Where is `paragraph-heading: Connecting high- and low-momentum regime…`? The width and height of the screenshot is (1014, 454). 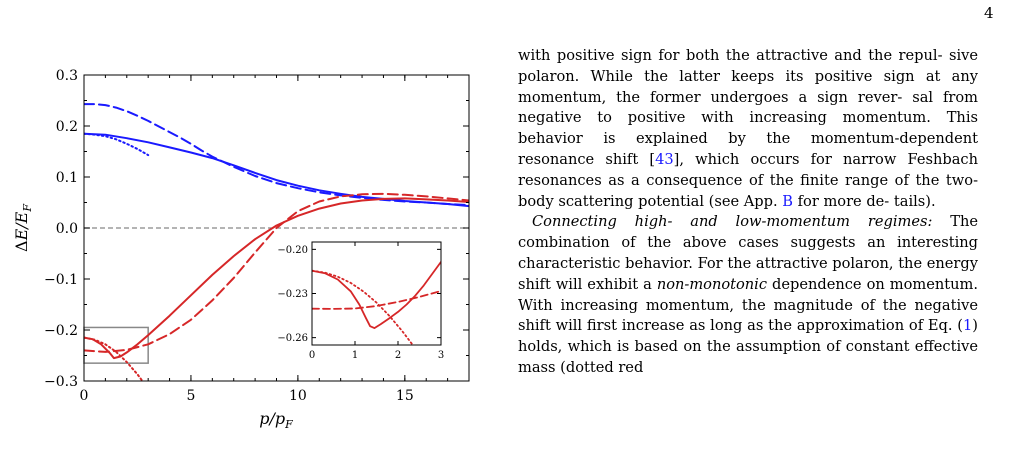
paragraph-heading: Connecting high- and low-momentum regime… is located at coordinates (732, 222).